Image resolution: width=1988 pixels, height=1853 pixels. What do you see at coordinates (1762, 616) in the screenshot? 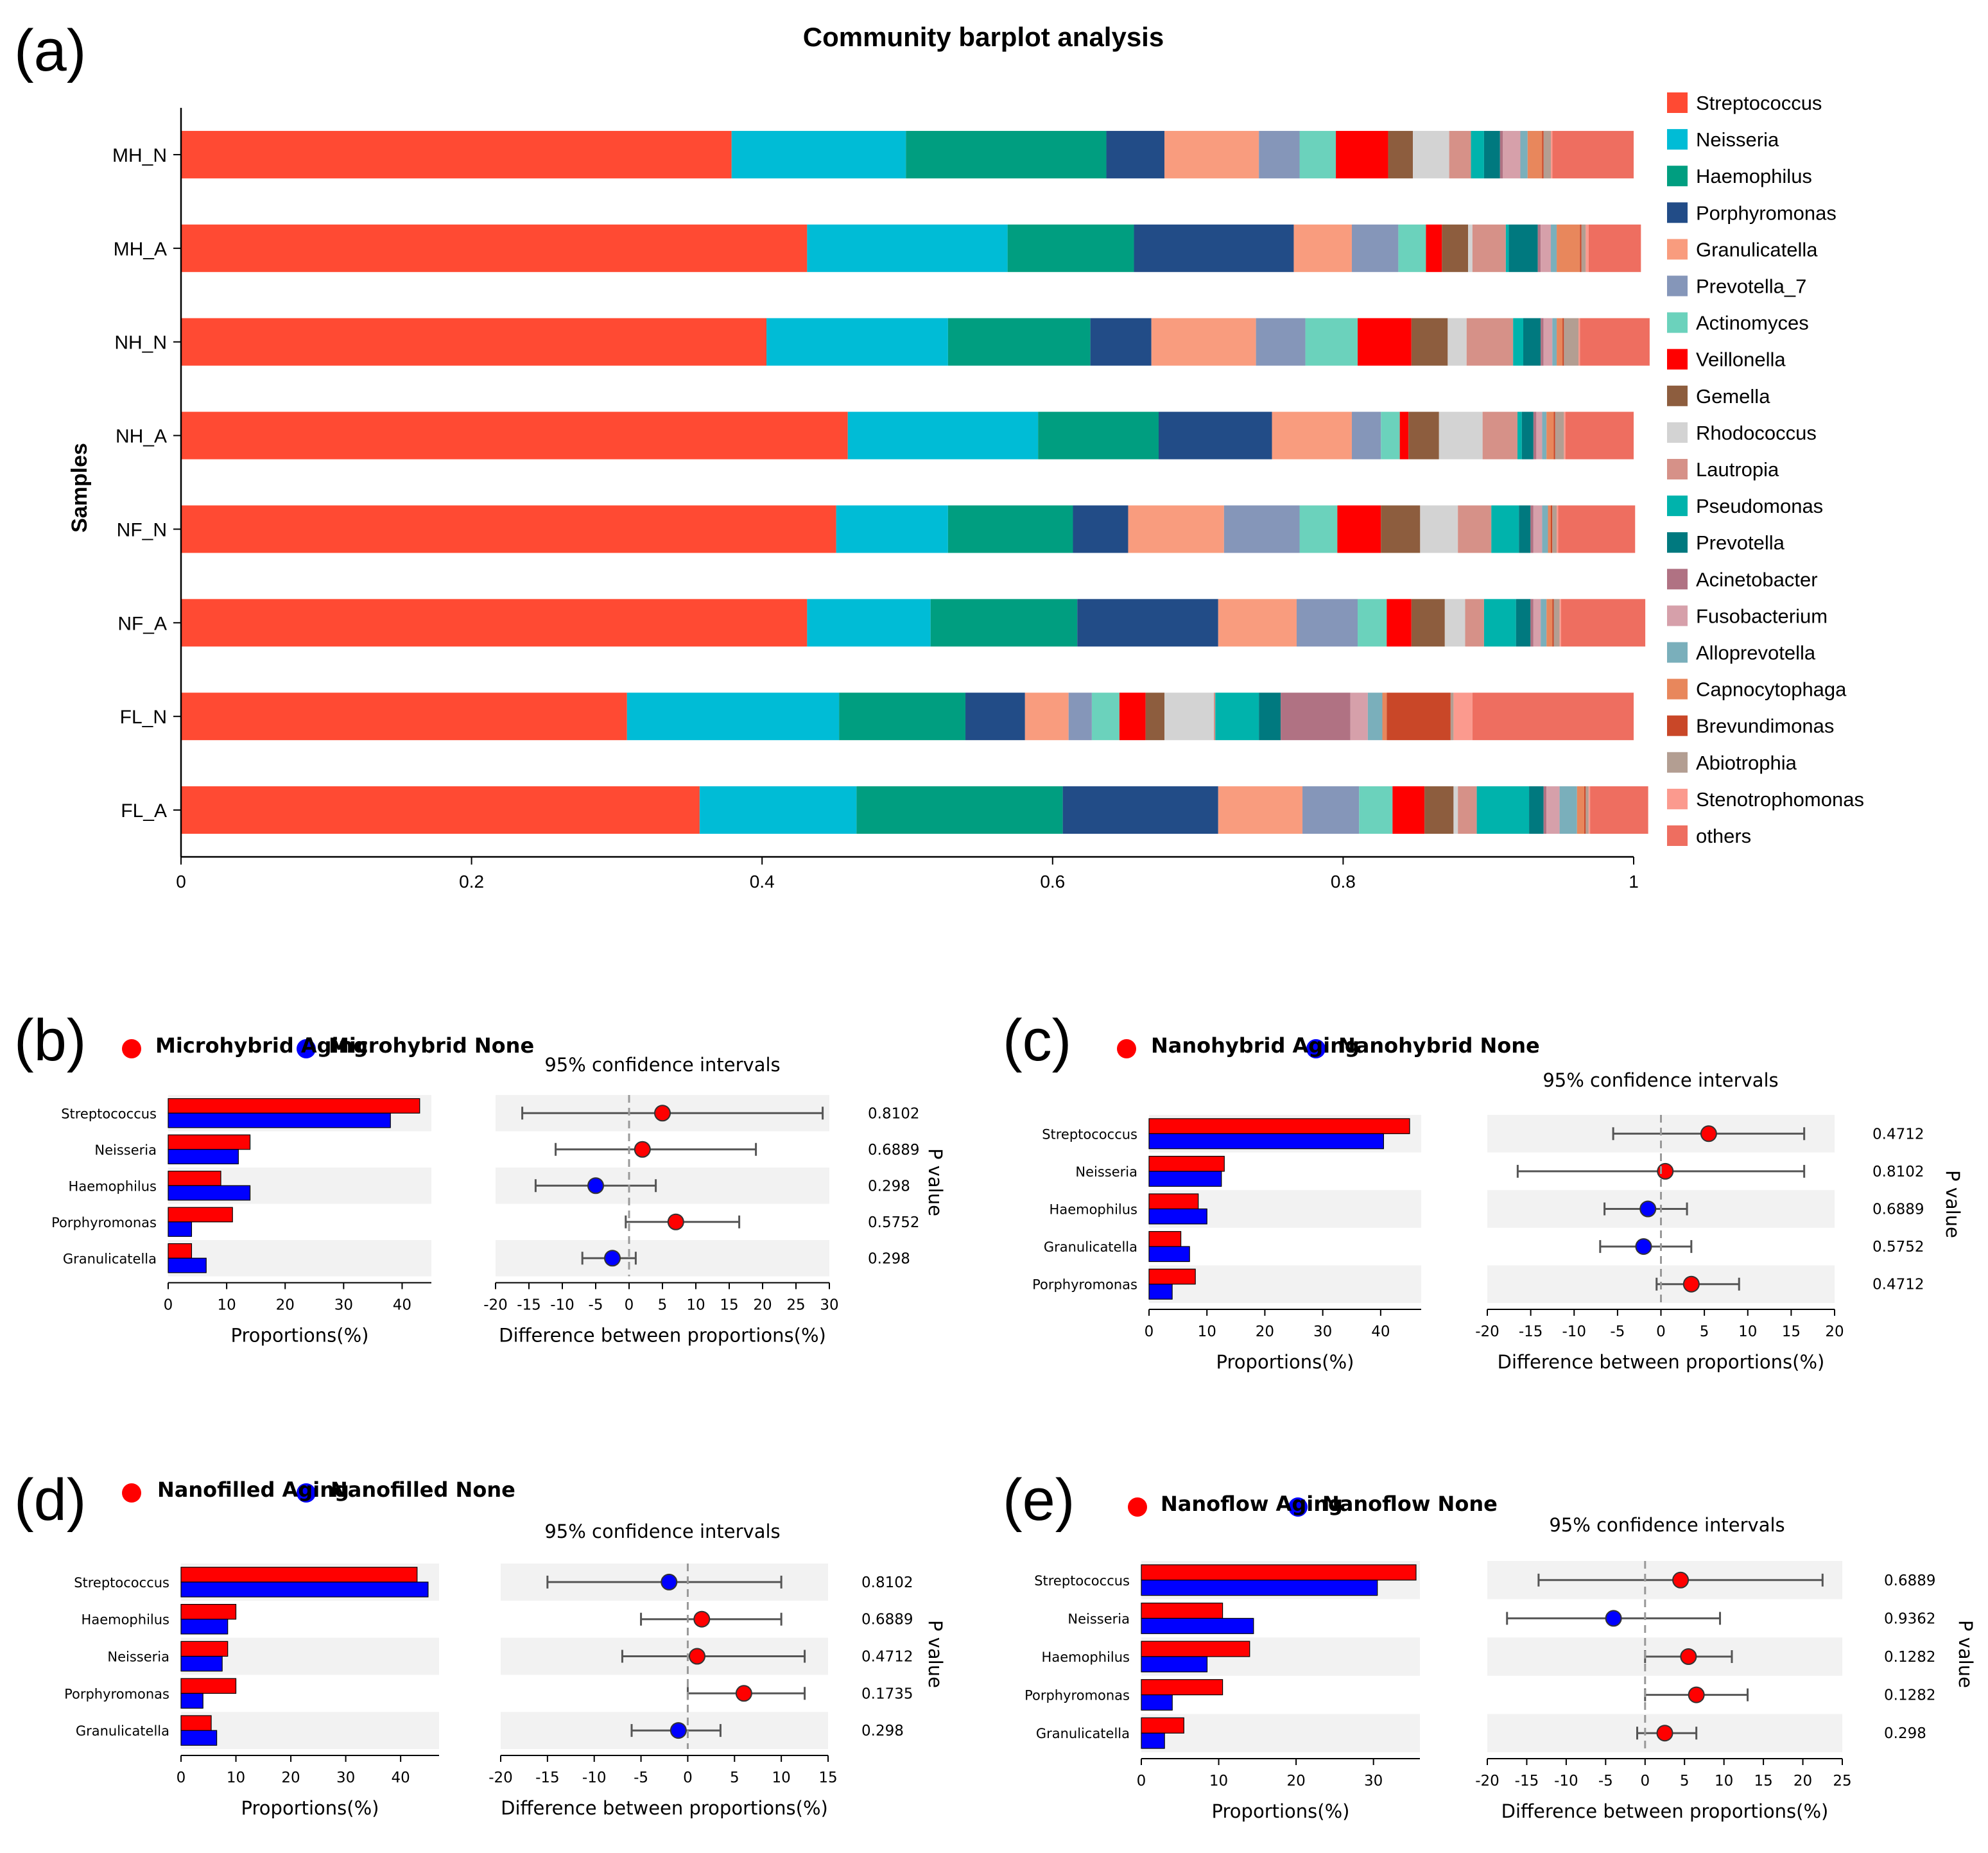
I see `legend-label: Fusobacterium` at bounding box center [1762, 616].